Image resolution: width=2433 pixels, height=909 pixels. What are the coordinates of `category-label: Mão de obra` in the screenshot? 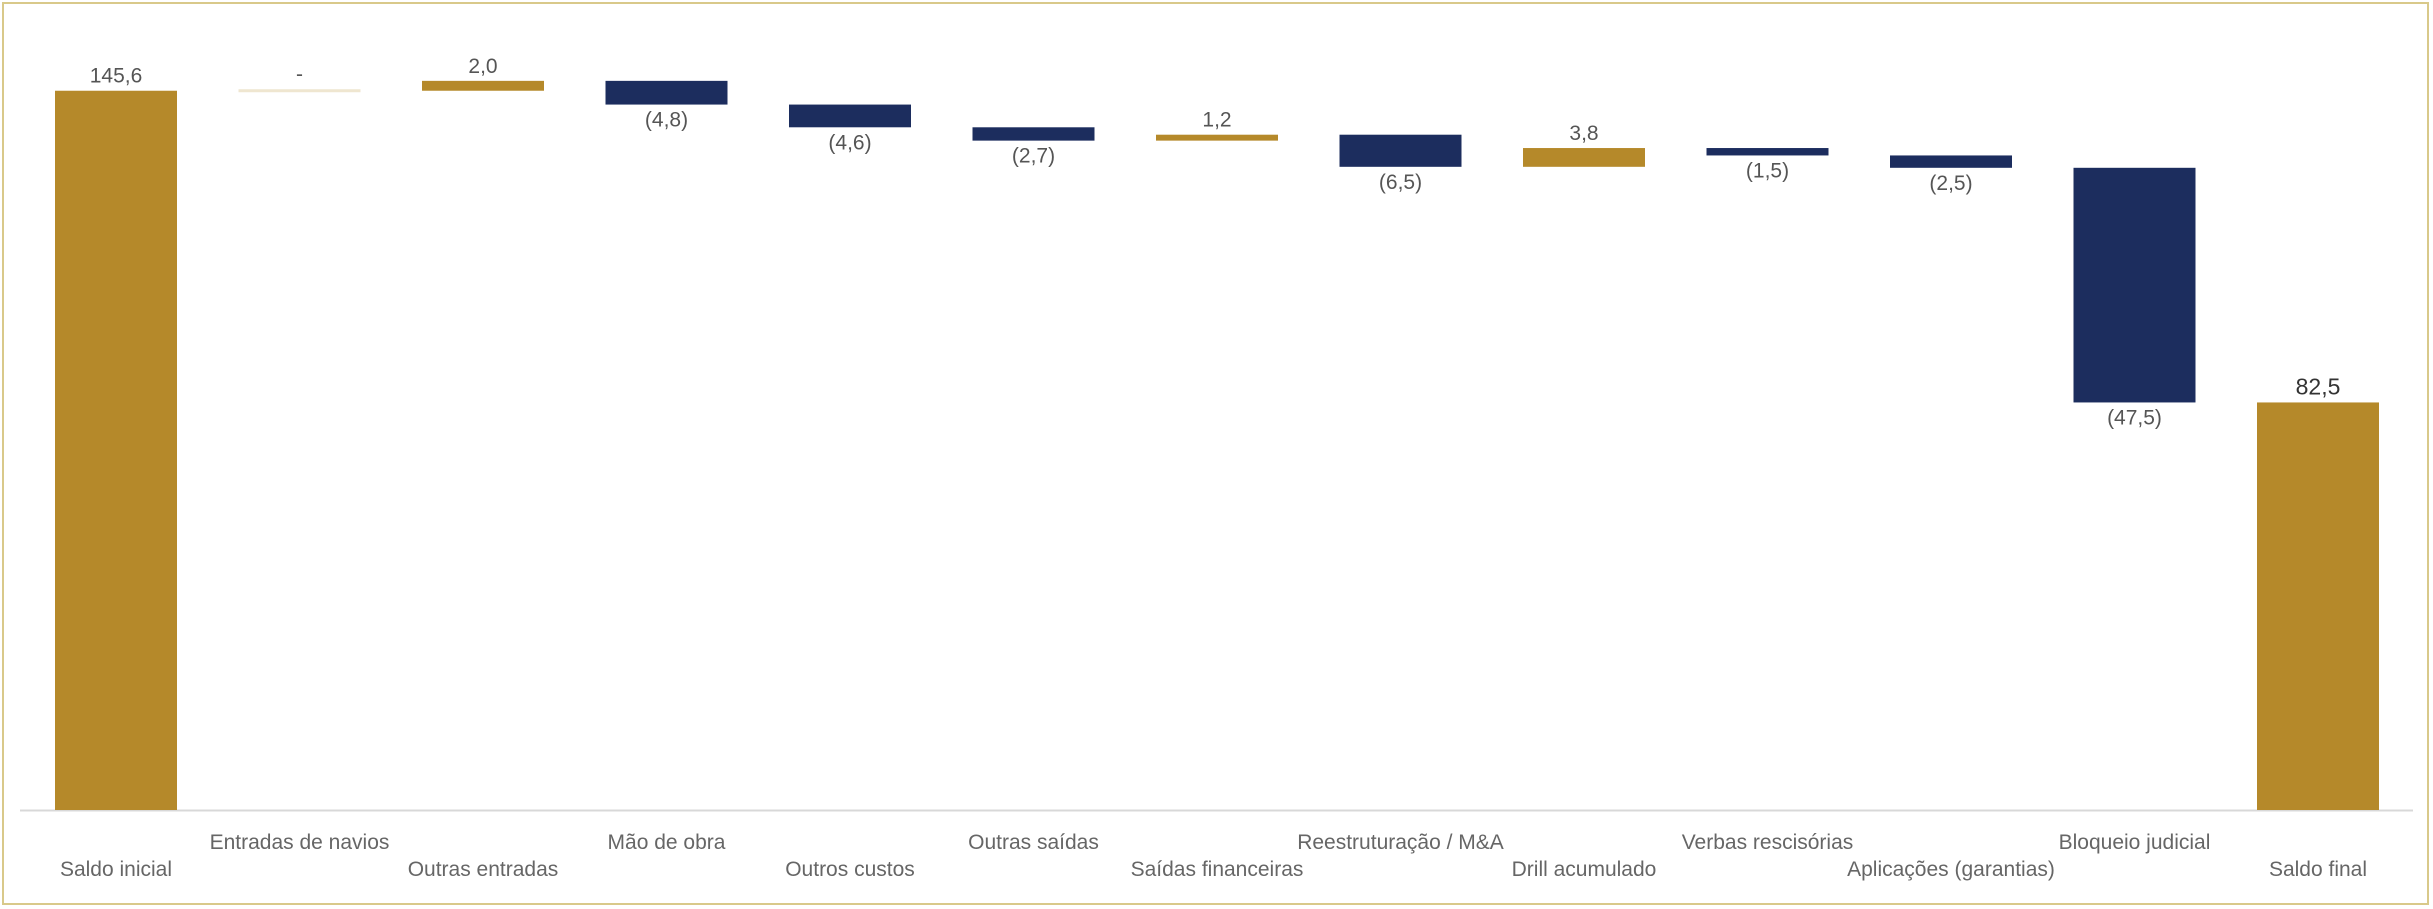 It's located at (667, 842).